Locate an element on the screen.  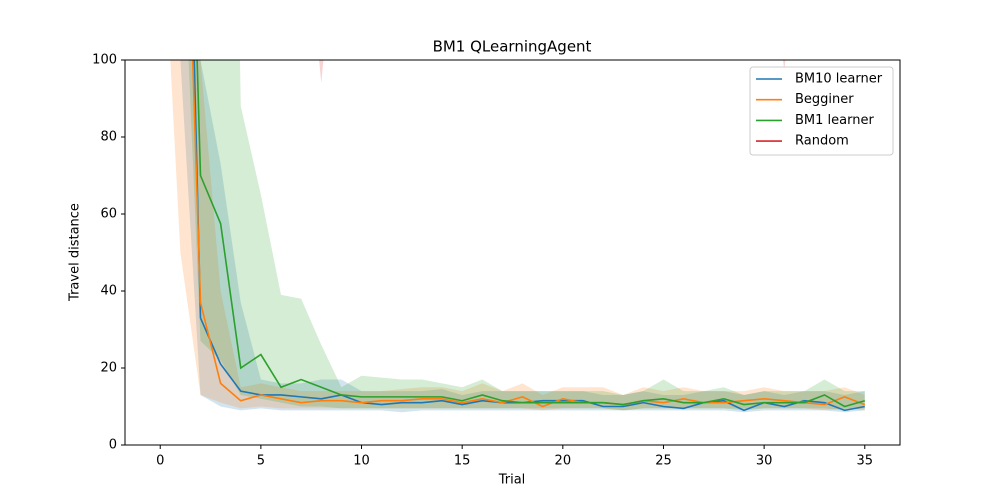
legend-box is located at coordinates (821, 111).